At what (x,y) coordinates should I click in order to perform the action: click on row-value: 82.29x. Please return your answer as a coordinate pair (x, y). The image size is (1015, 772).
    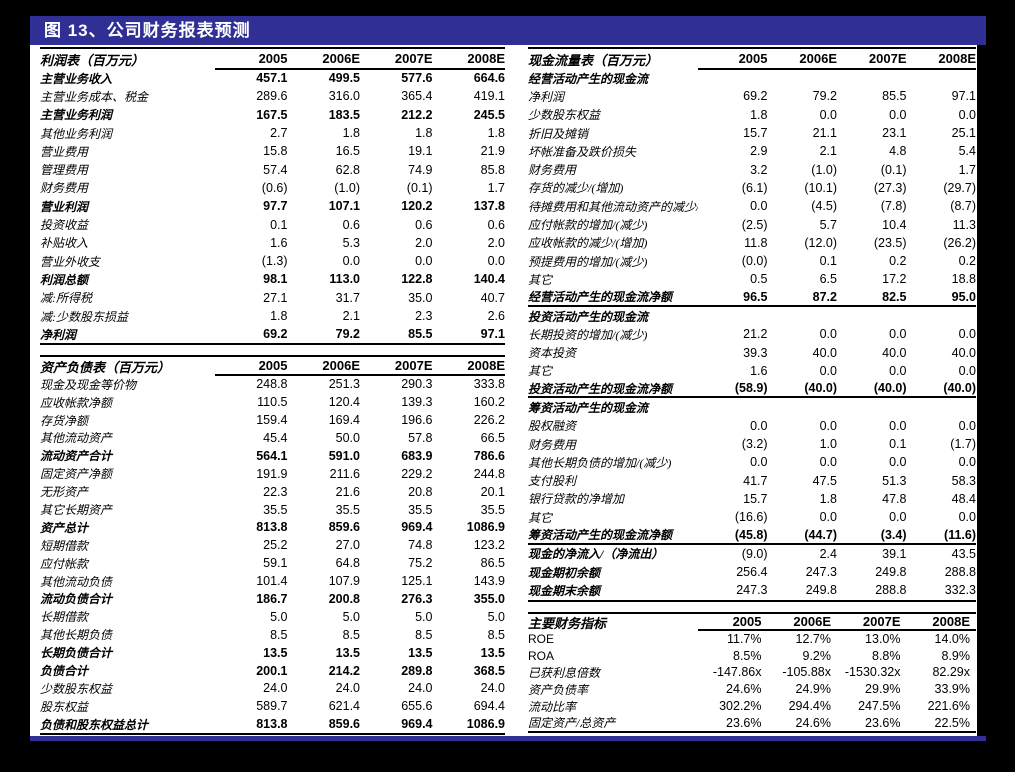
    Looking at the image, I should click on (951, 672).